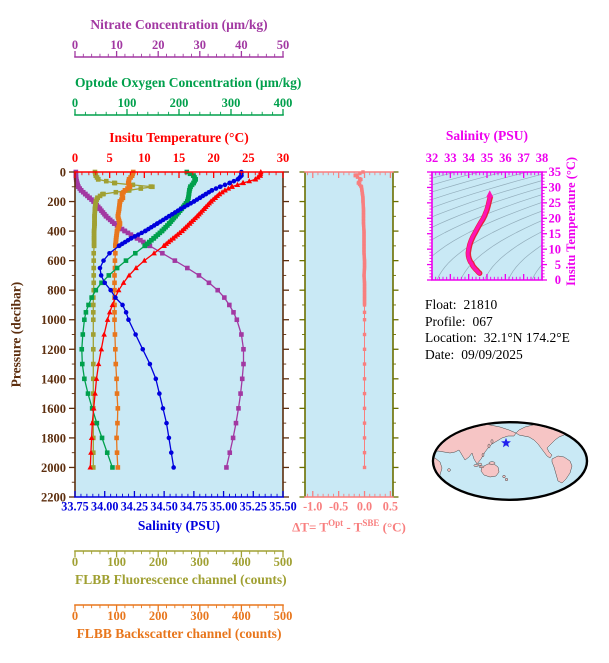 The height and width of the screenshot is (663, 609). I want to click on profile-number-line: Profile: 067, so click(459, 321).